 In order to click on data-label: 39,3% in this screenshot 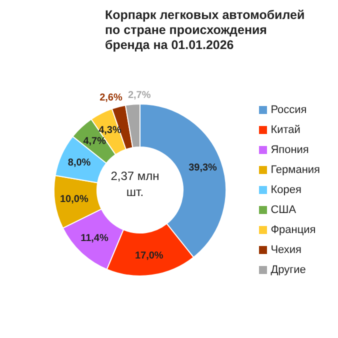, I will do `click(203, 168)`.